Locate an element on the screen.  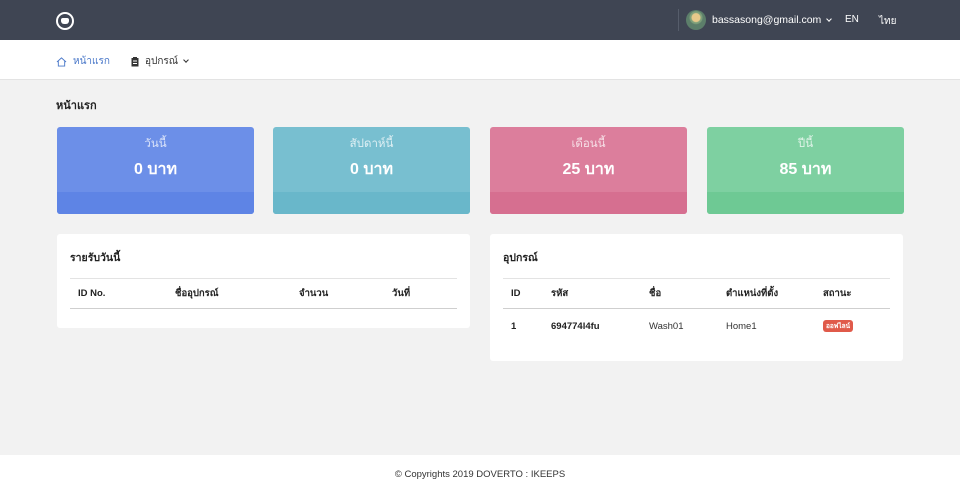
status-badge: ออฟไลน์ is located at coordinates (838, 326).